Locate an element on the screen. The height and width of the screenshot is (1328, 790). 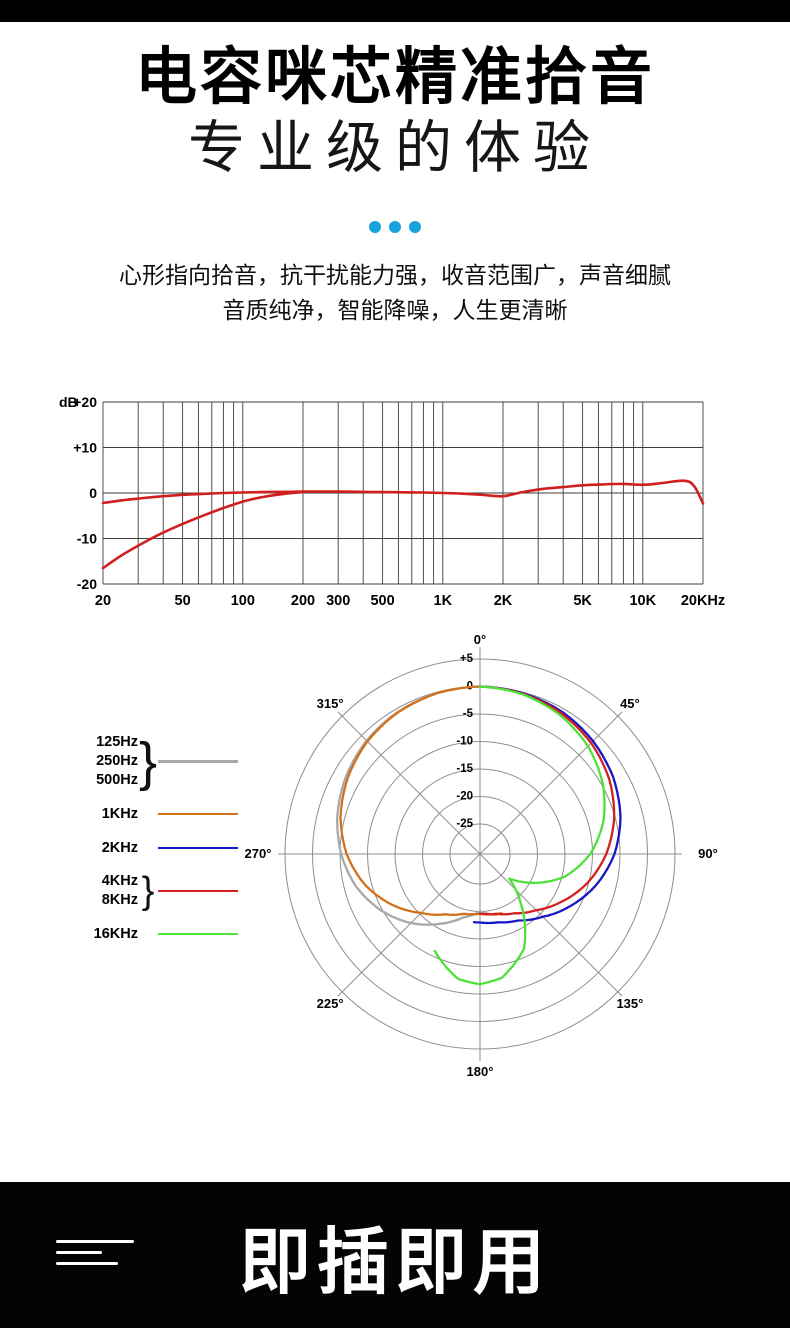
footer-title: 即插即用 is located at coordinates (394, 1262).